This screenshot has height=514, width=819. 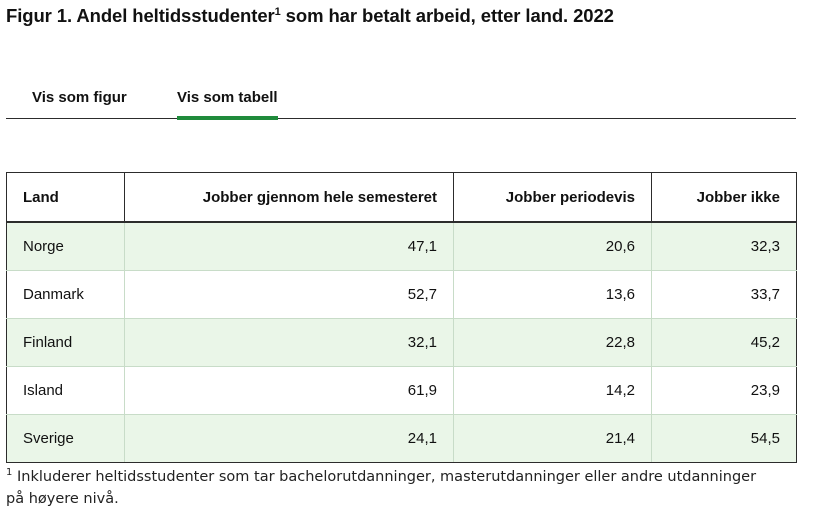 What do you see at coordinates (447, 15) in the screenshot?
I see `figure-title-suffix: som har betalt arbeid, etter land. 2022` at bounding box center [447, 15].